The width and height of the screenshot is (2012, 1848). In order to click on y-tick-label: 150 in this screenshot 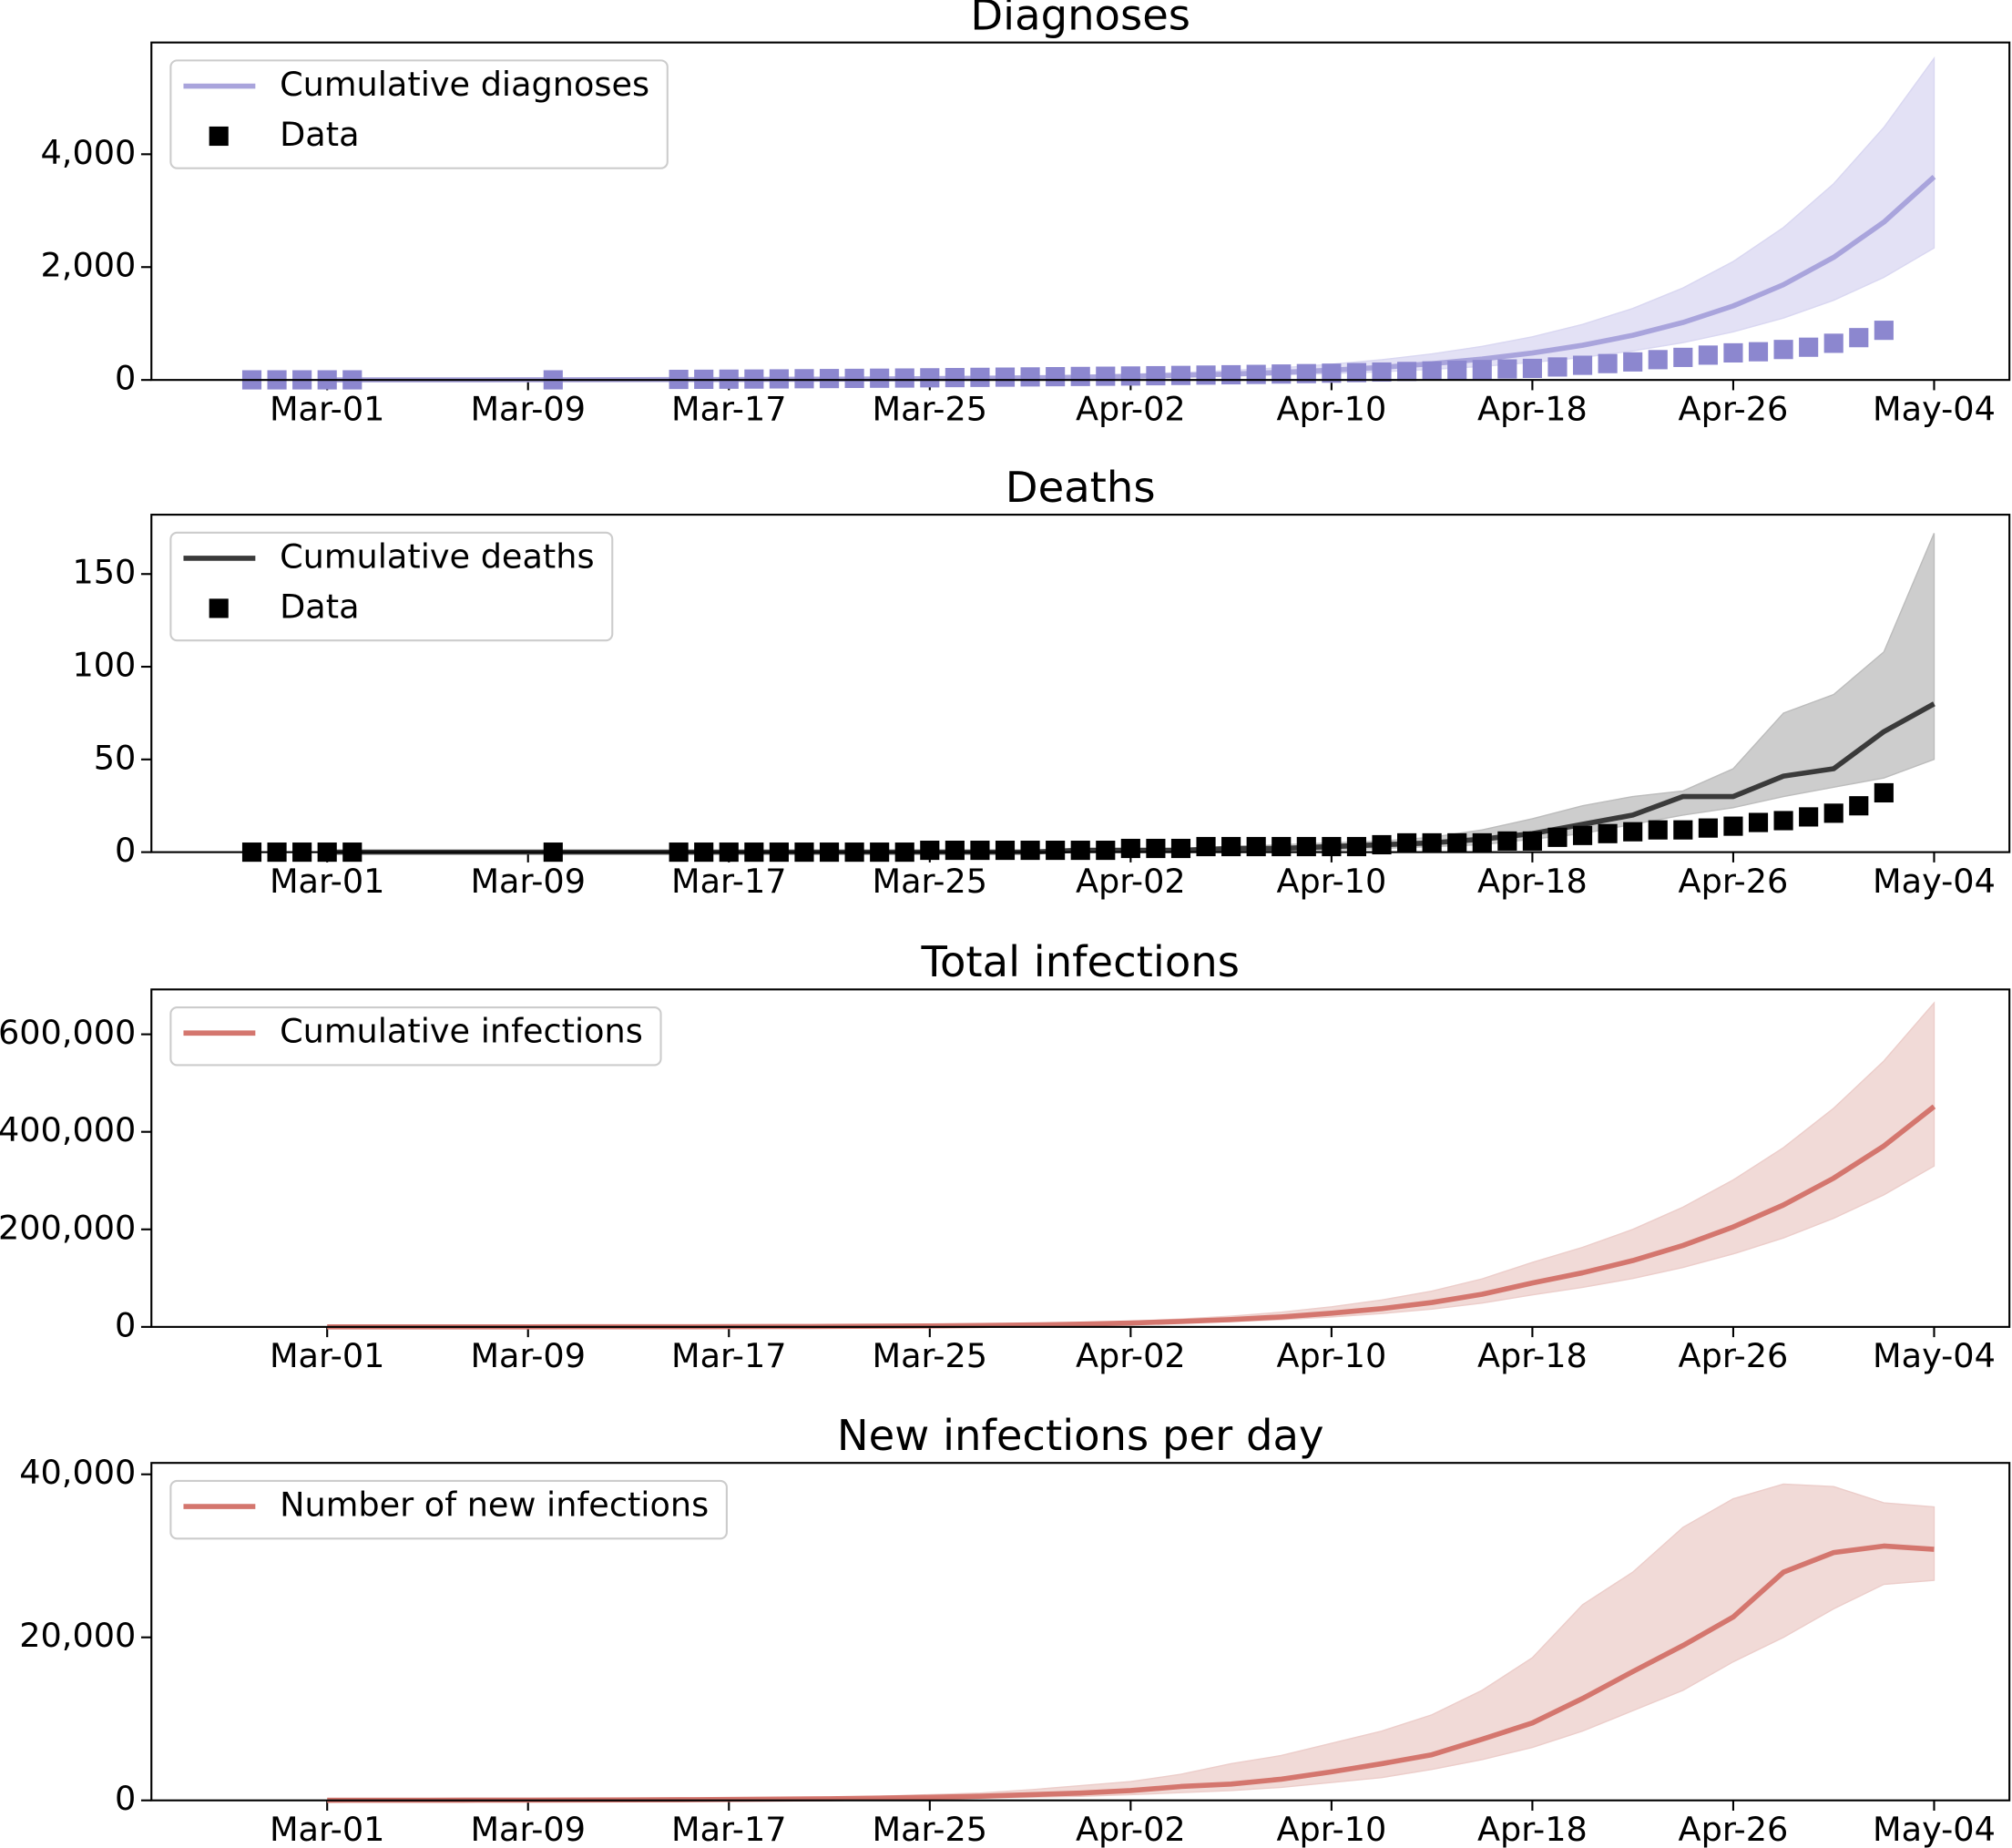, I will do `click(104, 573)`.